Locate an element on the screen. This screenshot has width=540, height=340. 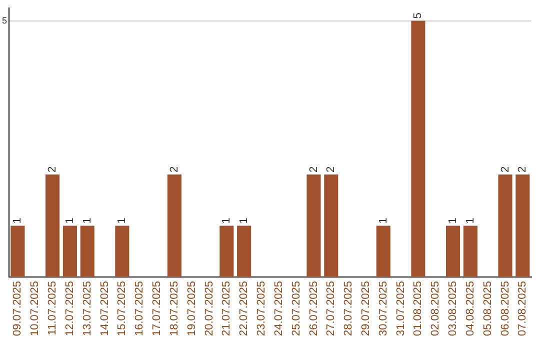
data-label: 5 is located at coordinates (418, 15).